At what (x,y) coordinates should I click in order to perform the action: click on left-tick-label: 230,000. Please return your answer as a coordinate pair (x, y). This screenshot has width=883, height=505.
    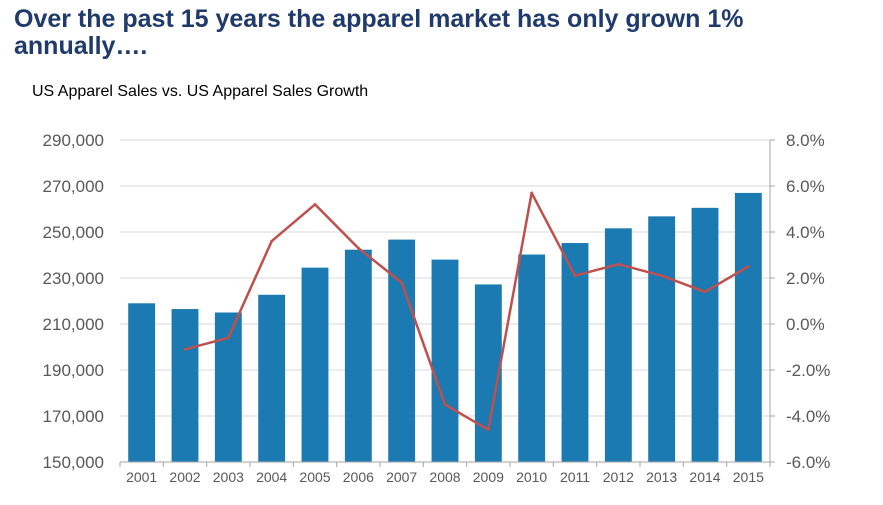
    Looking at the image, I should click on (73, 278).